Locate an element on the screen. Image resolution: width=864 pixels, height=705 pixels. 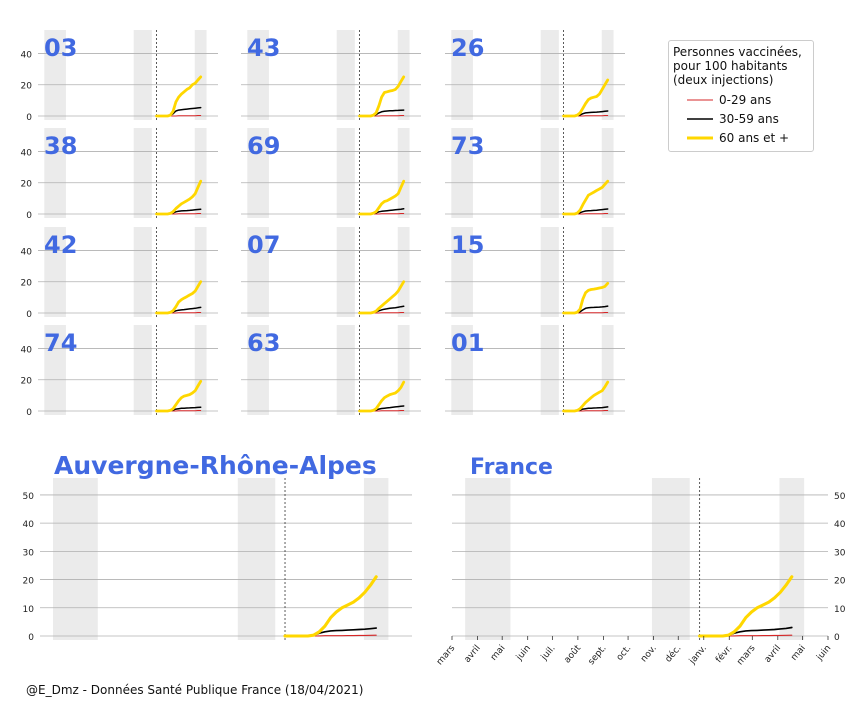
y-tick-label: 10 is located at coordinates (840, 610).